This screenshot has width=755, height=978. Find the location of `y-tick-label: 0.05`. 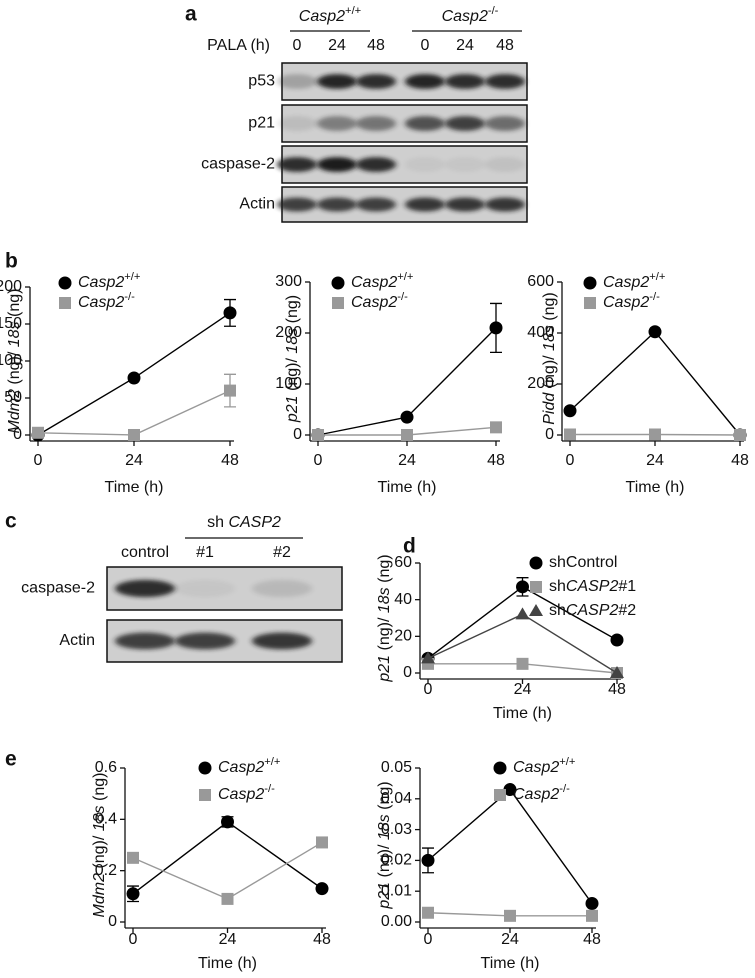

y-tick-label: 0.05 is located at coordinates (396, 767).